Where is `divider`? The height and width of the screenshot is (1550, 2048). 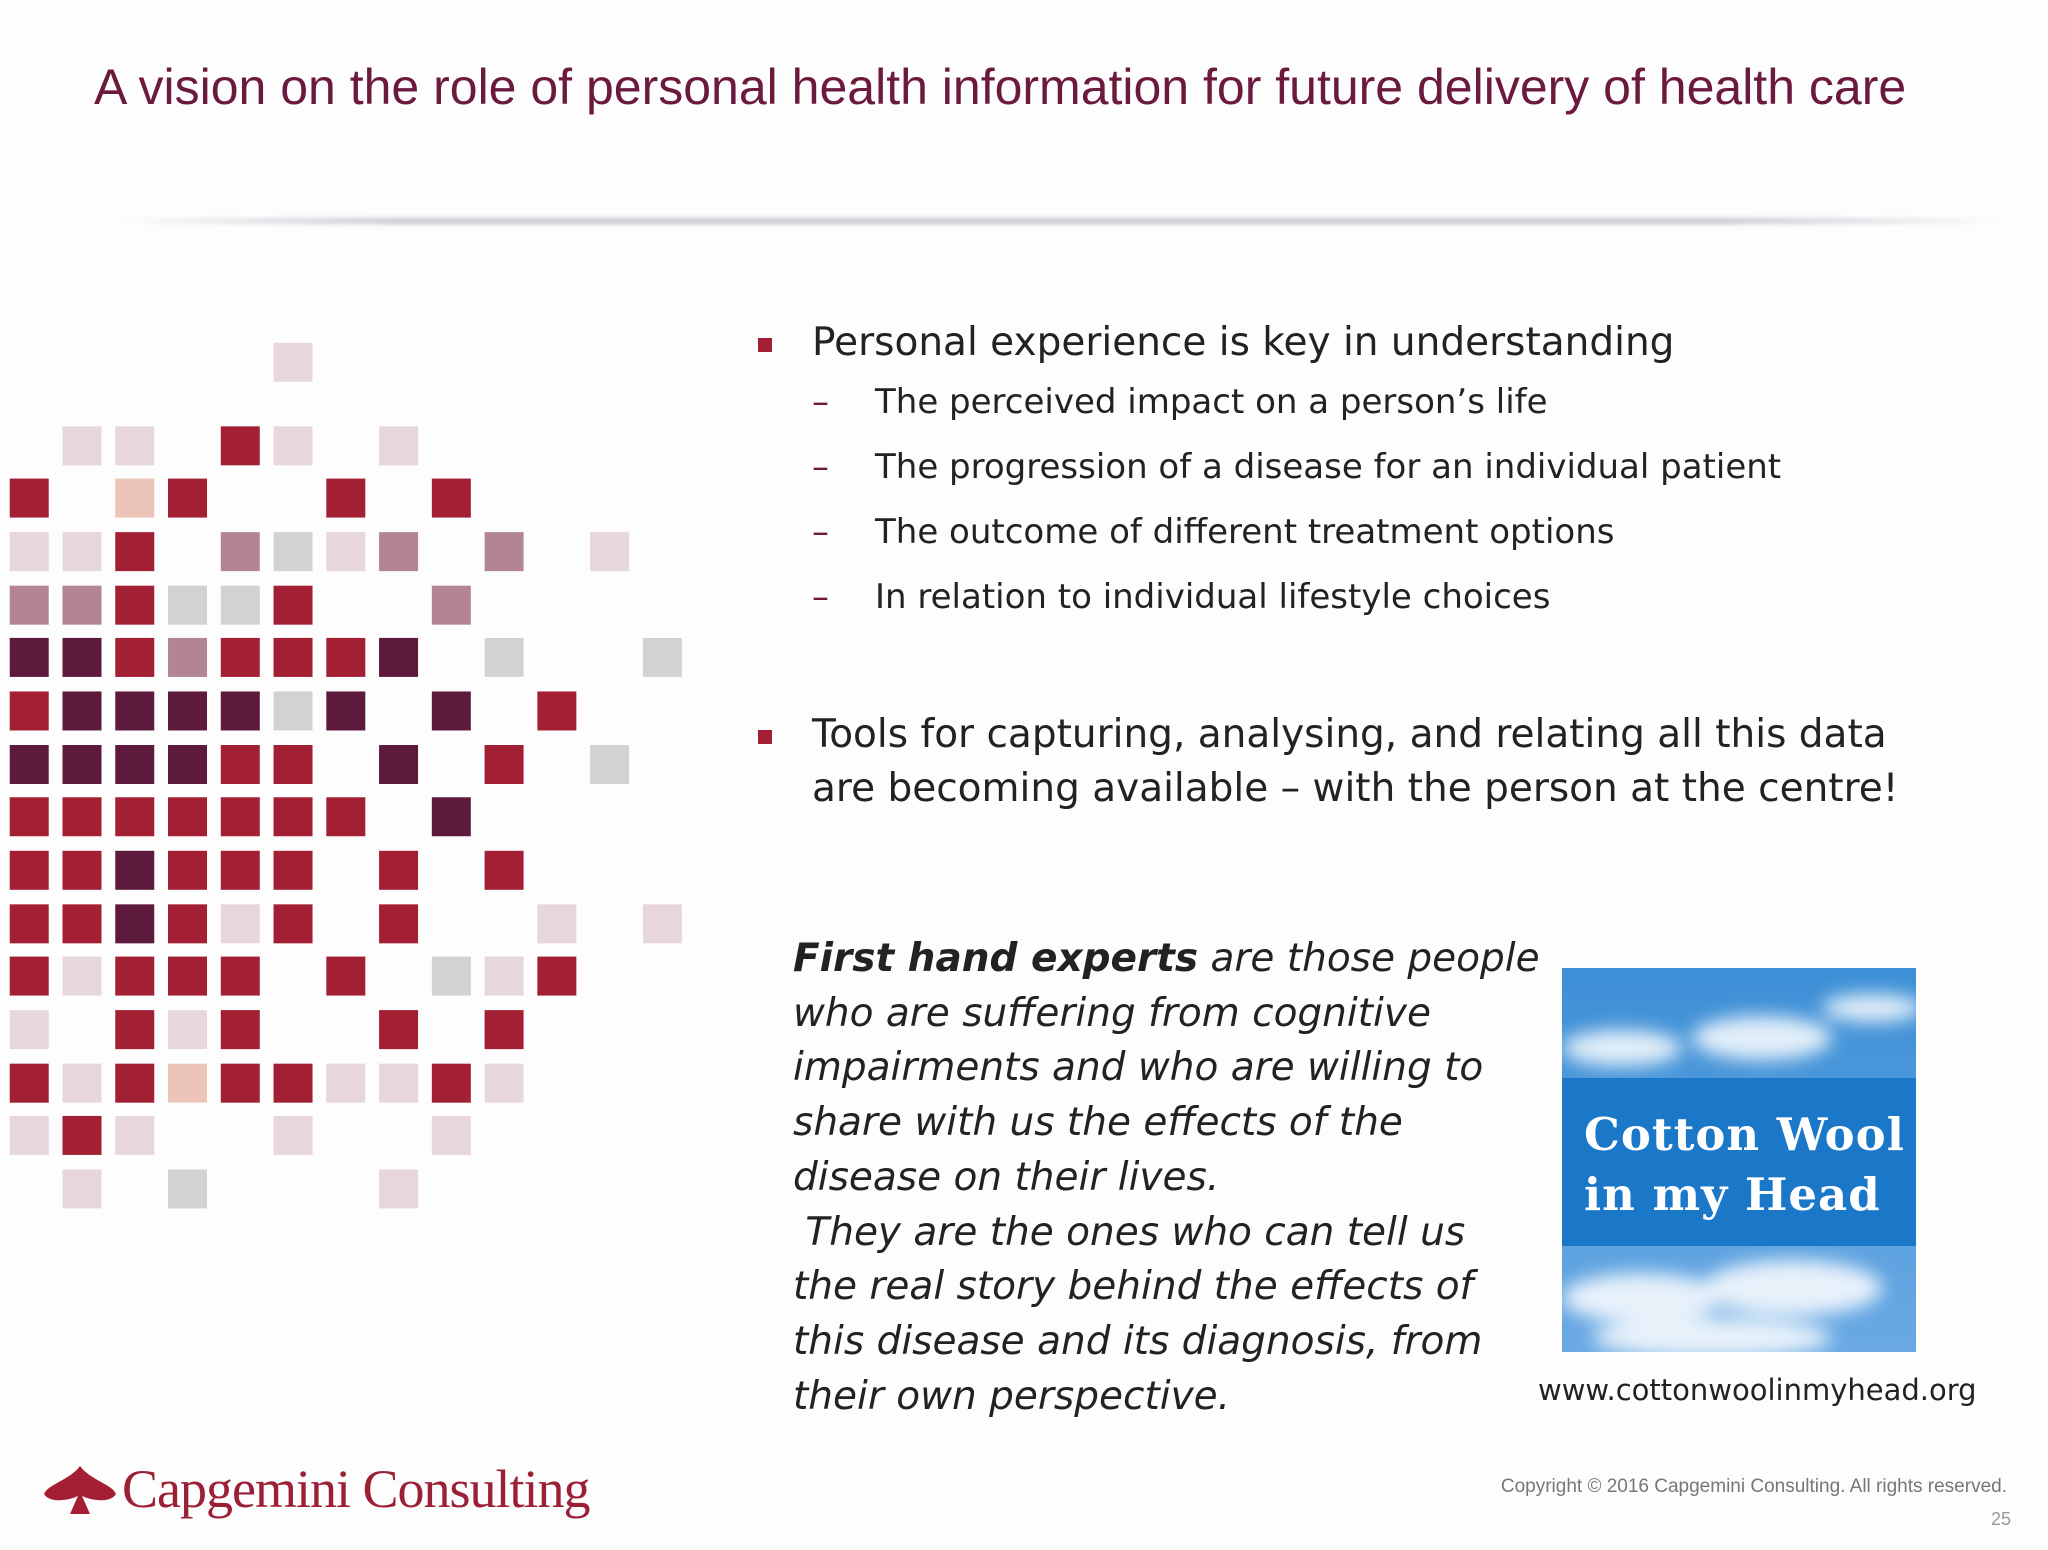
divider is located at coordinates (1060, 221).